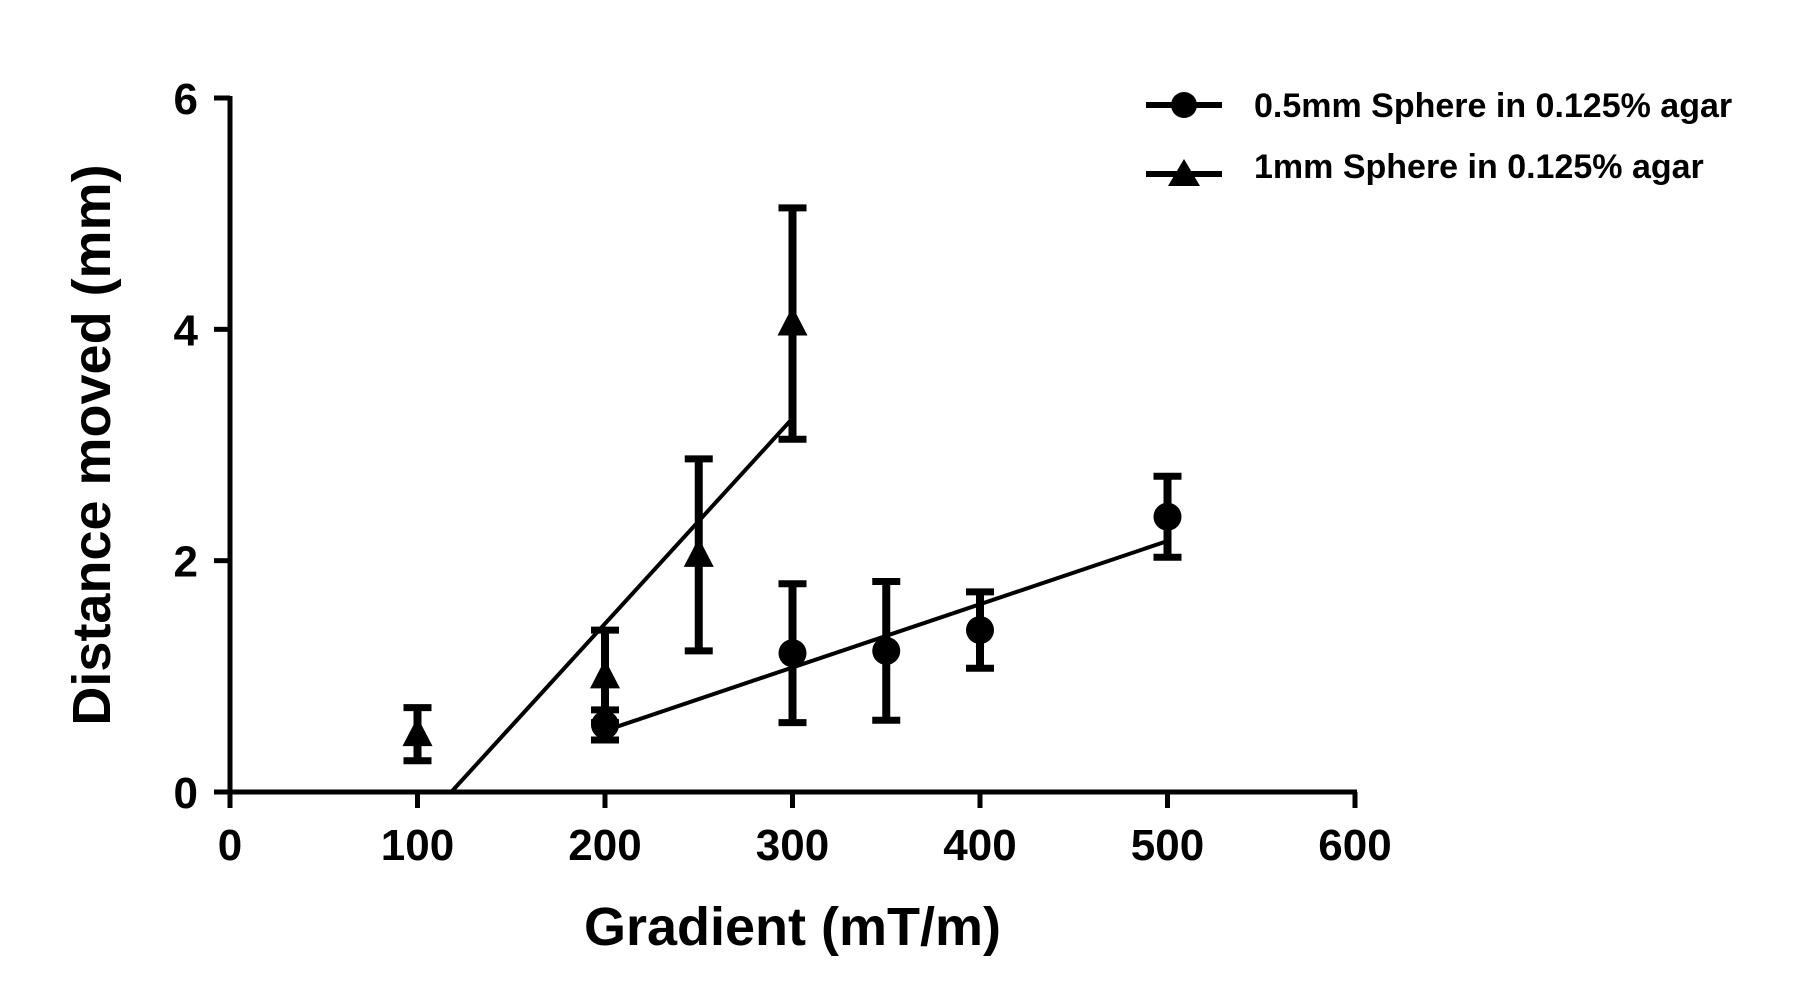  Describe the element at coordinates (979, 845) in the screenshot. I see `x-tick-label: 400` at that location.